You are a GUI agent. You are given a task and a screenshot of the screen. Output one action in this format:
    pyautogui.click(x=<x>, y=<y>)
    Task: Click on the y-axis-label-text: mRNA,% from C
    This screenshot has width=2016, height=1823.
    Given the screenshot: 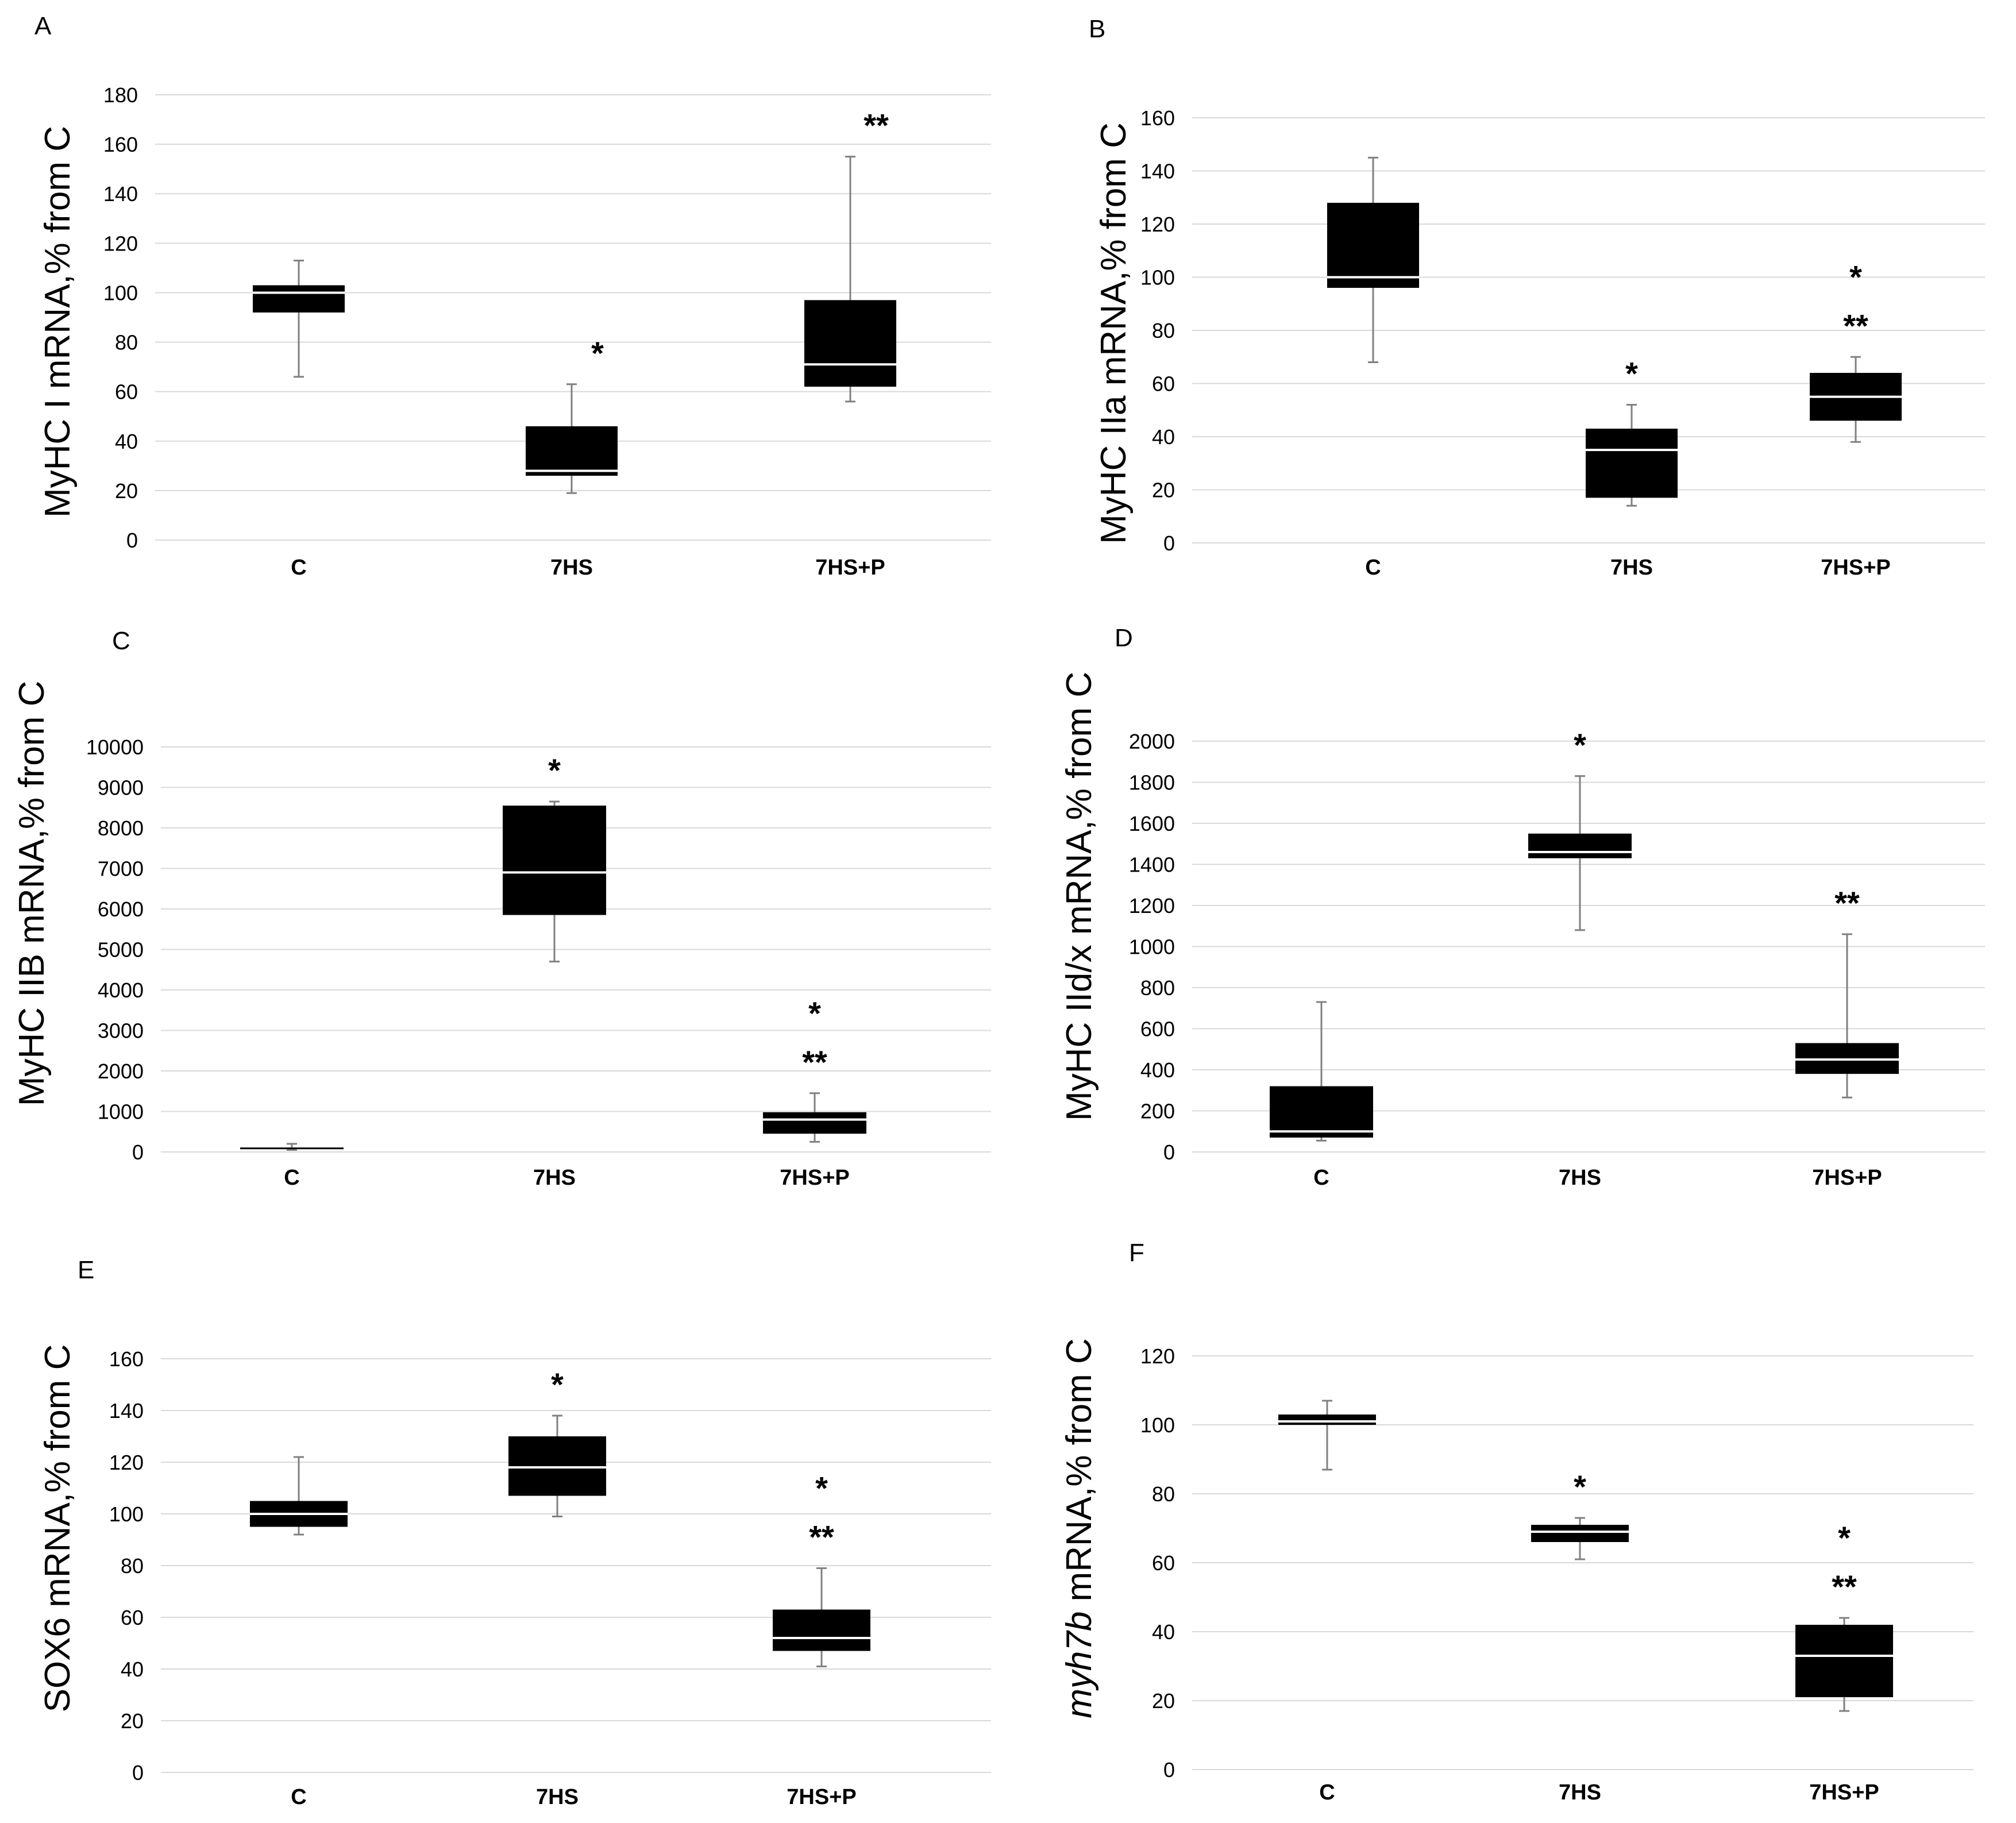 What is the action you would take?
    pyautogui.click(x=1079, y=1475)
    